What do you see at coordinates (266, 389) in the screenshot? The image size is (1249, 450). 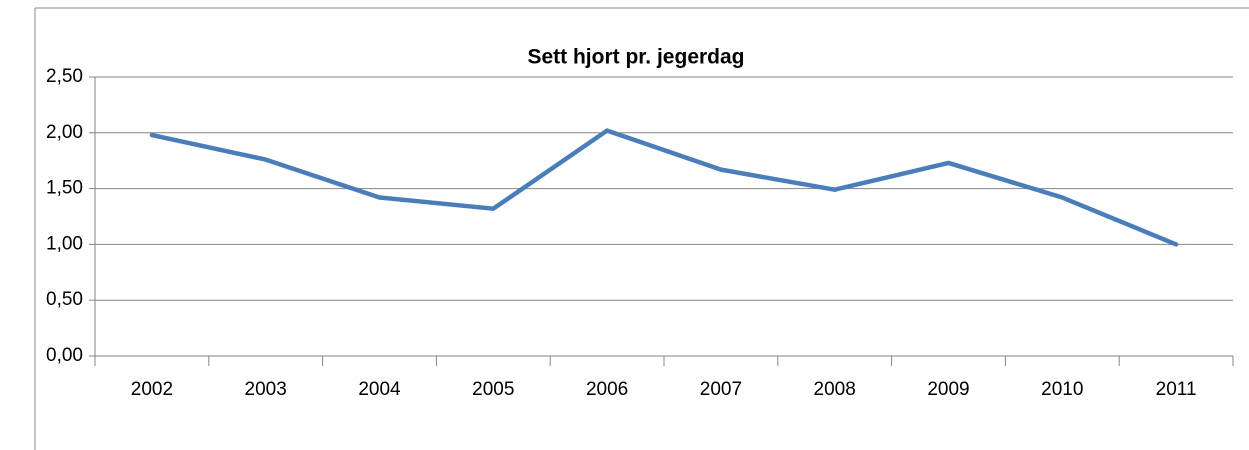 I see `x-tick-label: 2003` at bounding box center [266, 389].